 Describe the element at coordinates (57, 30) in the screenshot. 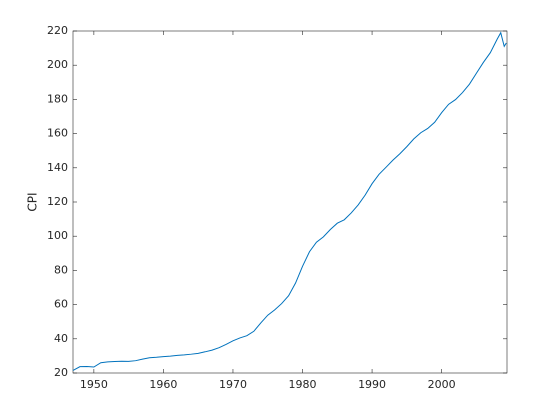

I see `y-tick-label: 220` at that location.